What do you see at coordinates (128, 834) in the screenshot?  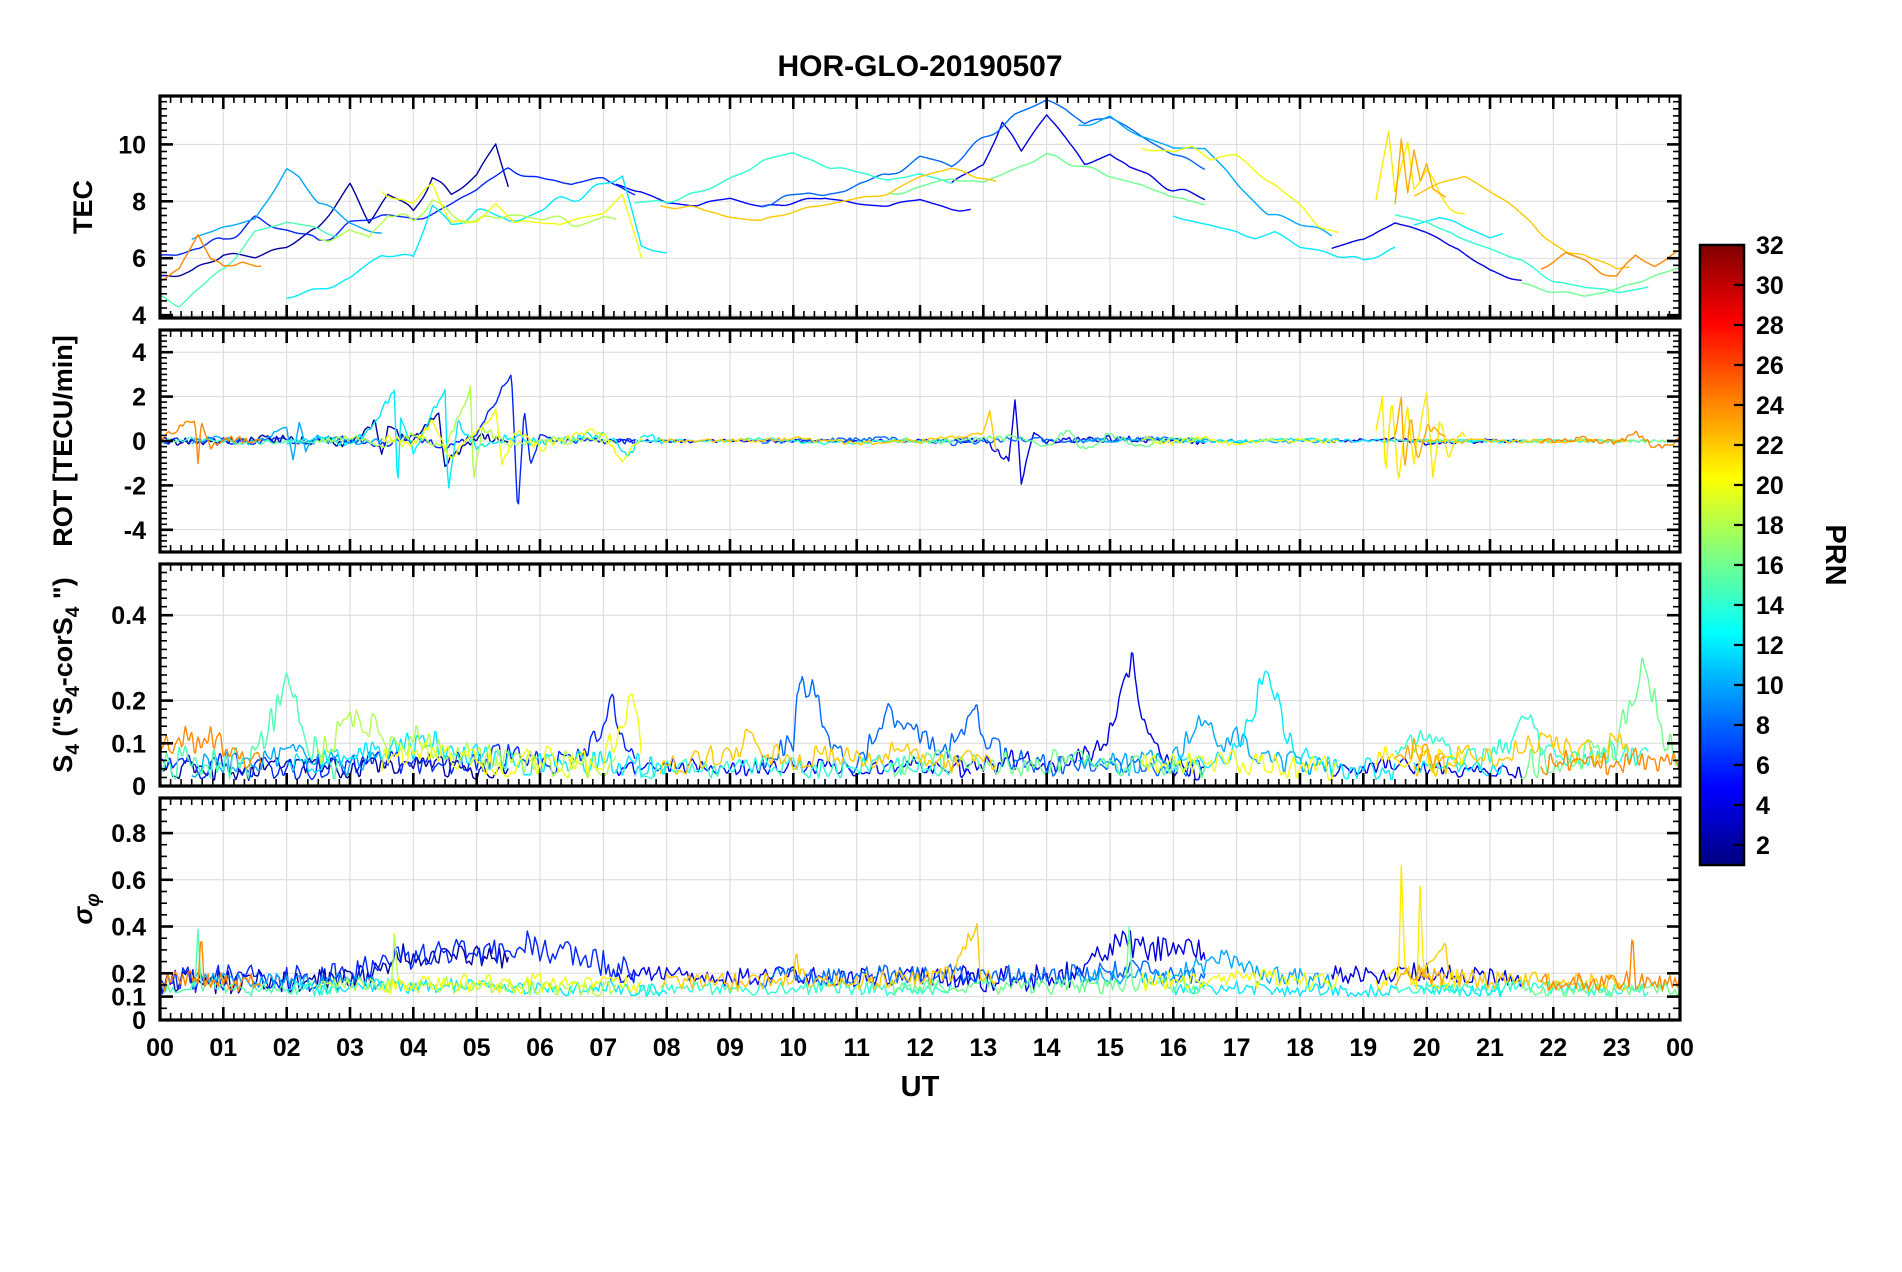 I see `y-tick-label: 0.8` at bounding box center [128, 834].